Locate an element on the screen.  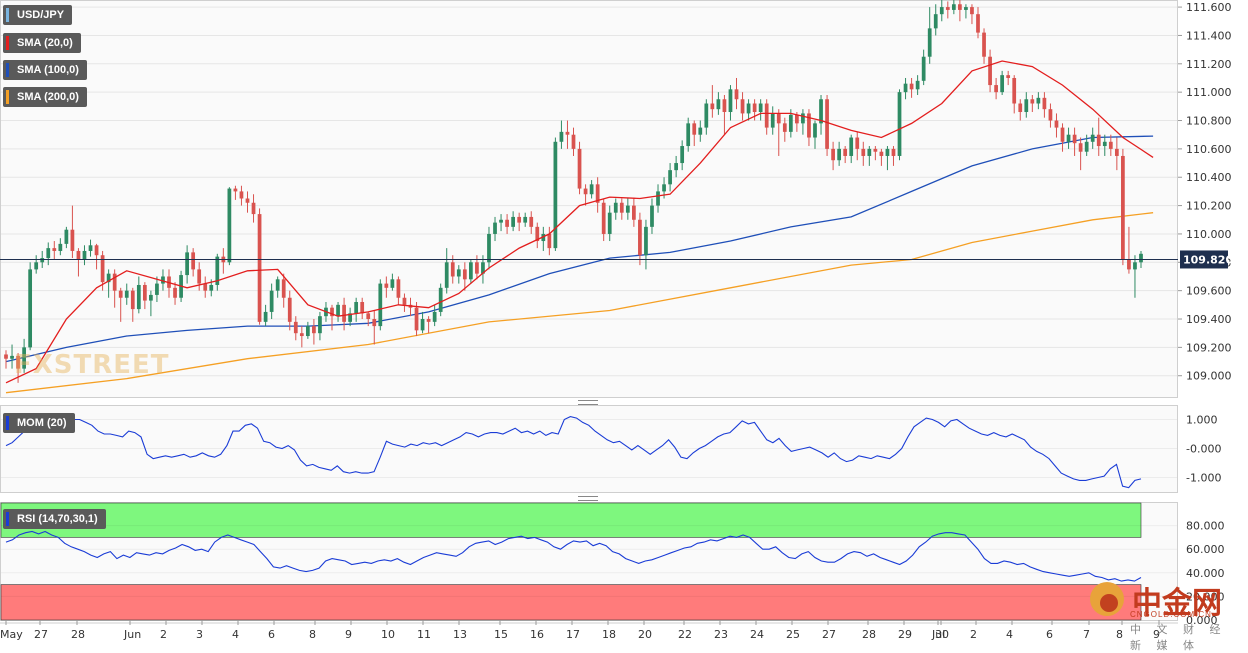
rsi-tick-label: 0.000 is located at coordinates (1202, 620).